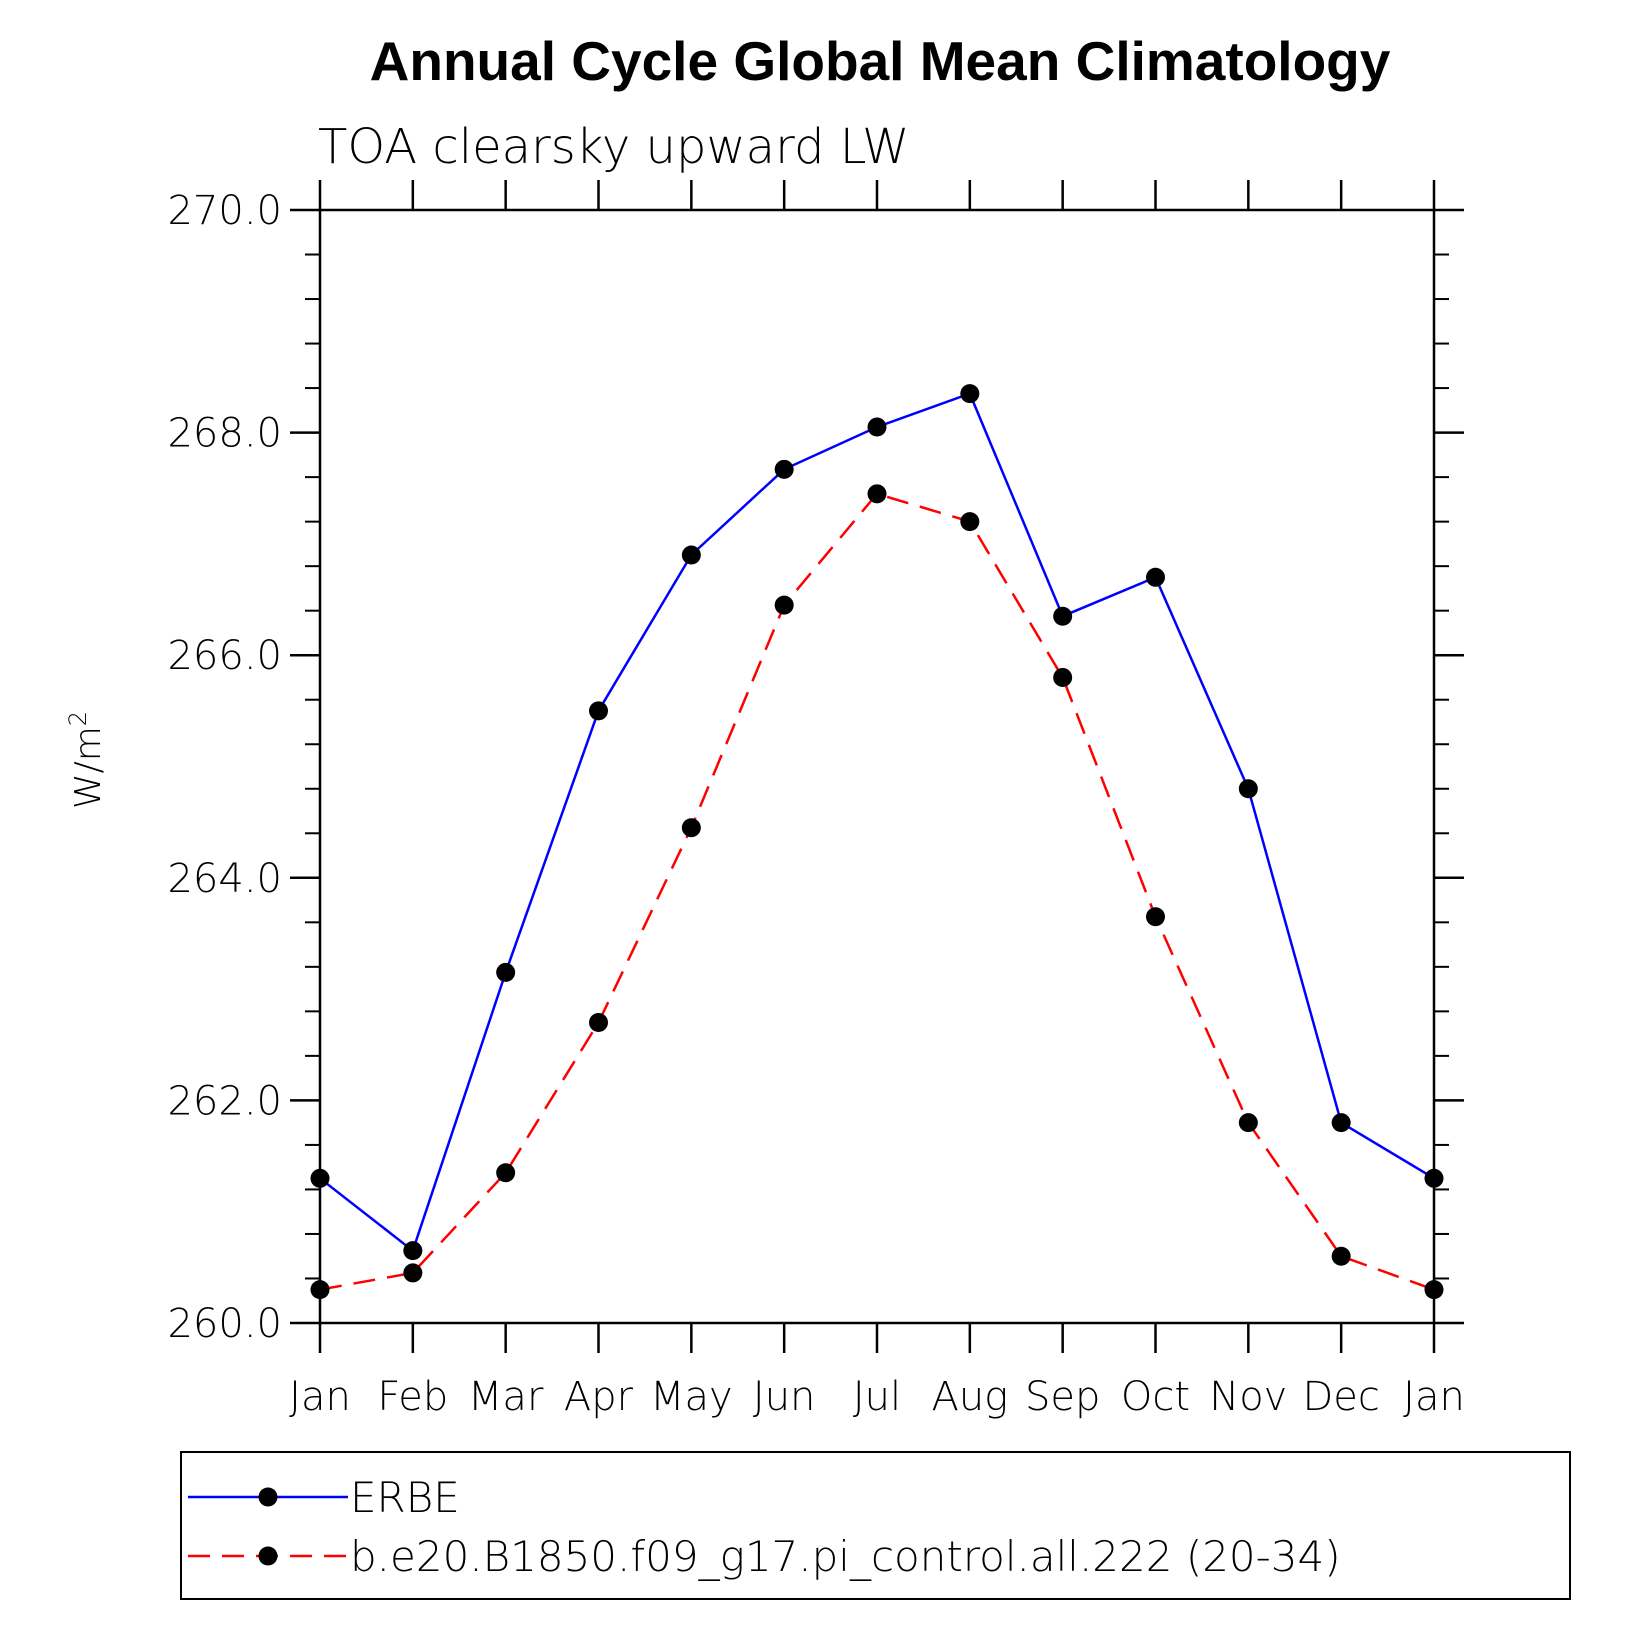 The width and height of the screenshot is (1630, 1630). Describe the element at coordinates (1248, 1397) in the screenshot. I see `x-tick-label: Nov` at that location.